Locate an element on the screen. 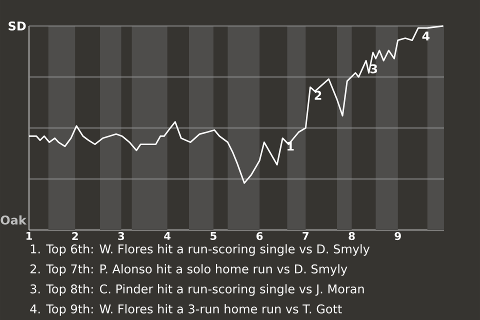  annotation: 2 is located at coordinates (318, 95).